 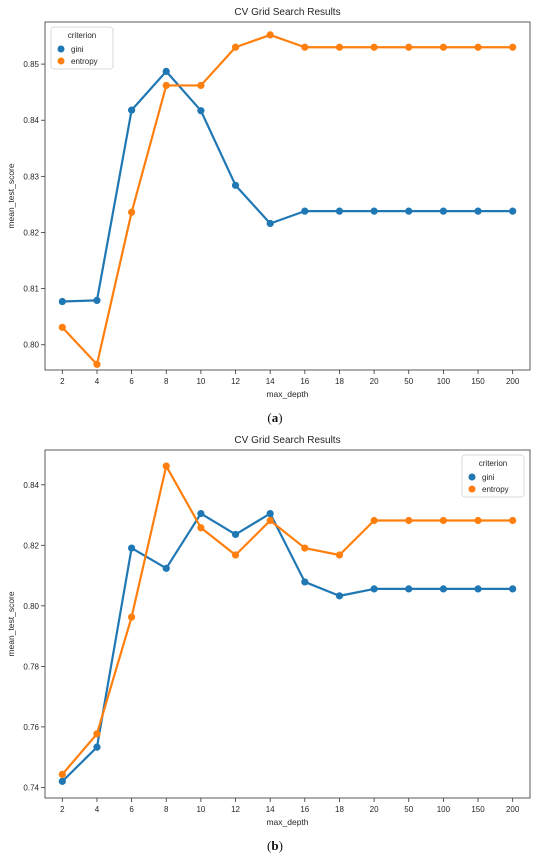 What do you see at coordinates (275, 845) in the screenshot?
I see `caption-b: (b)` at bounding box center [275, 845].